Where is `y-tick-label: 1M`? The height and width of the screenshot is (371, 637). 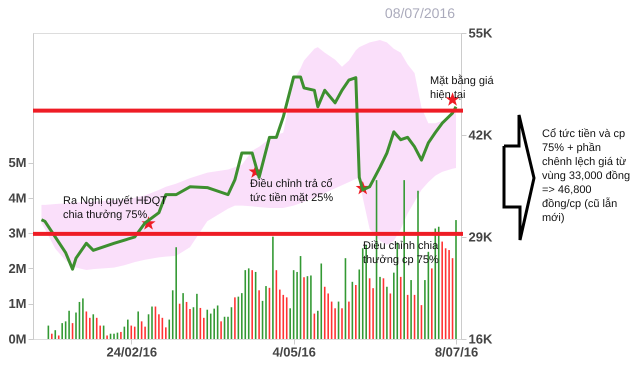 y-tick-label: 1M is located at coordinates (17, 304).